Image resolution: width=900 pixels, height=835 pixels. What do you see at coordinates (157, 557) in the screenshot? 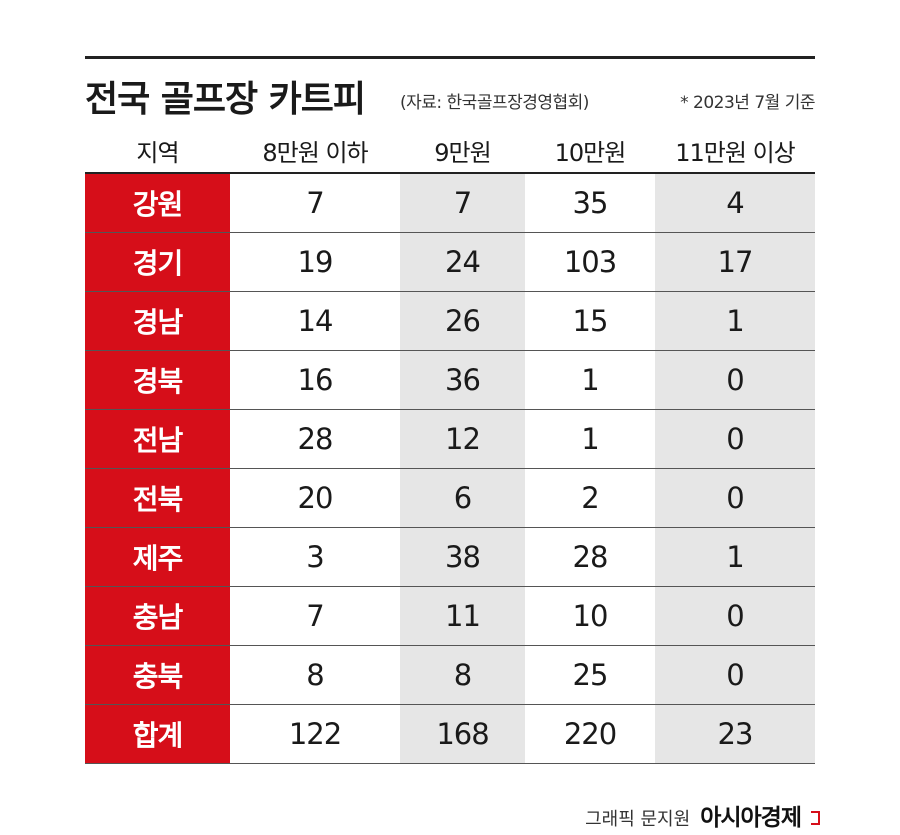
I see `region-label: 제주` at bounding box center [157, 557].